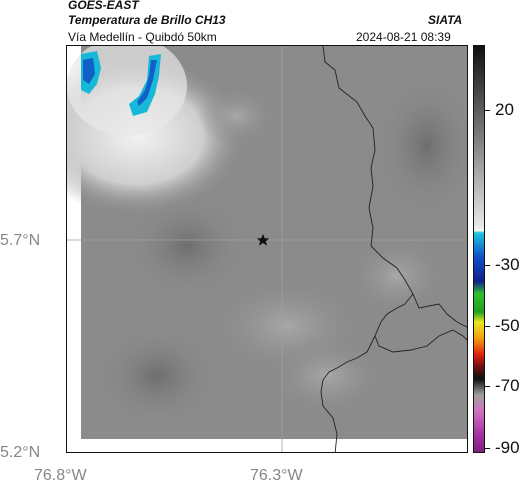 The height and width of the screenshot is (491, 526). Describe the element at coordinates (263, 240) in the screenshot. I see `star-icon` at that location.